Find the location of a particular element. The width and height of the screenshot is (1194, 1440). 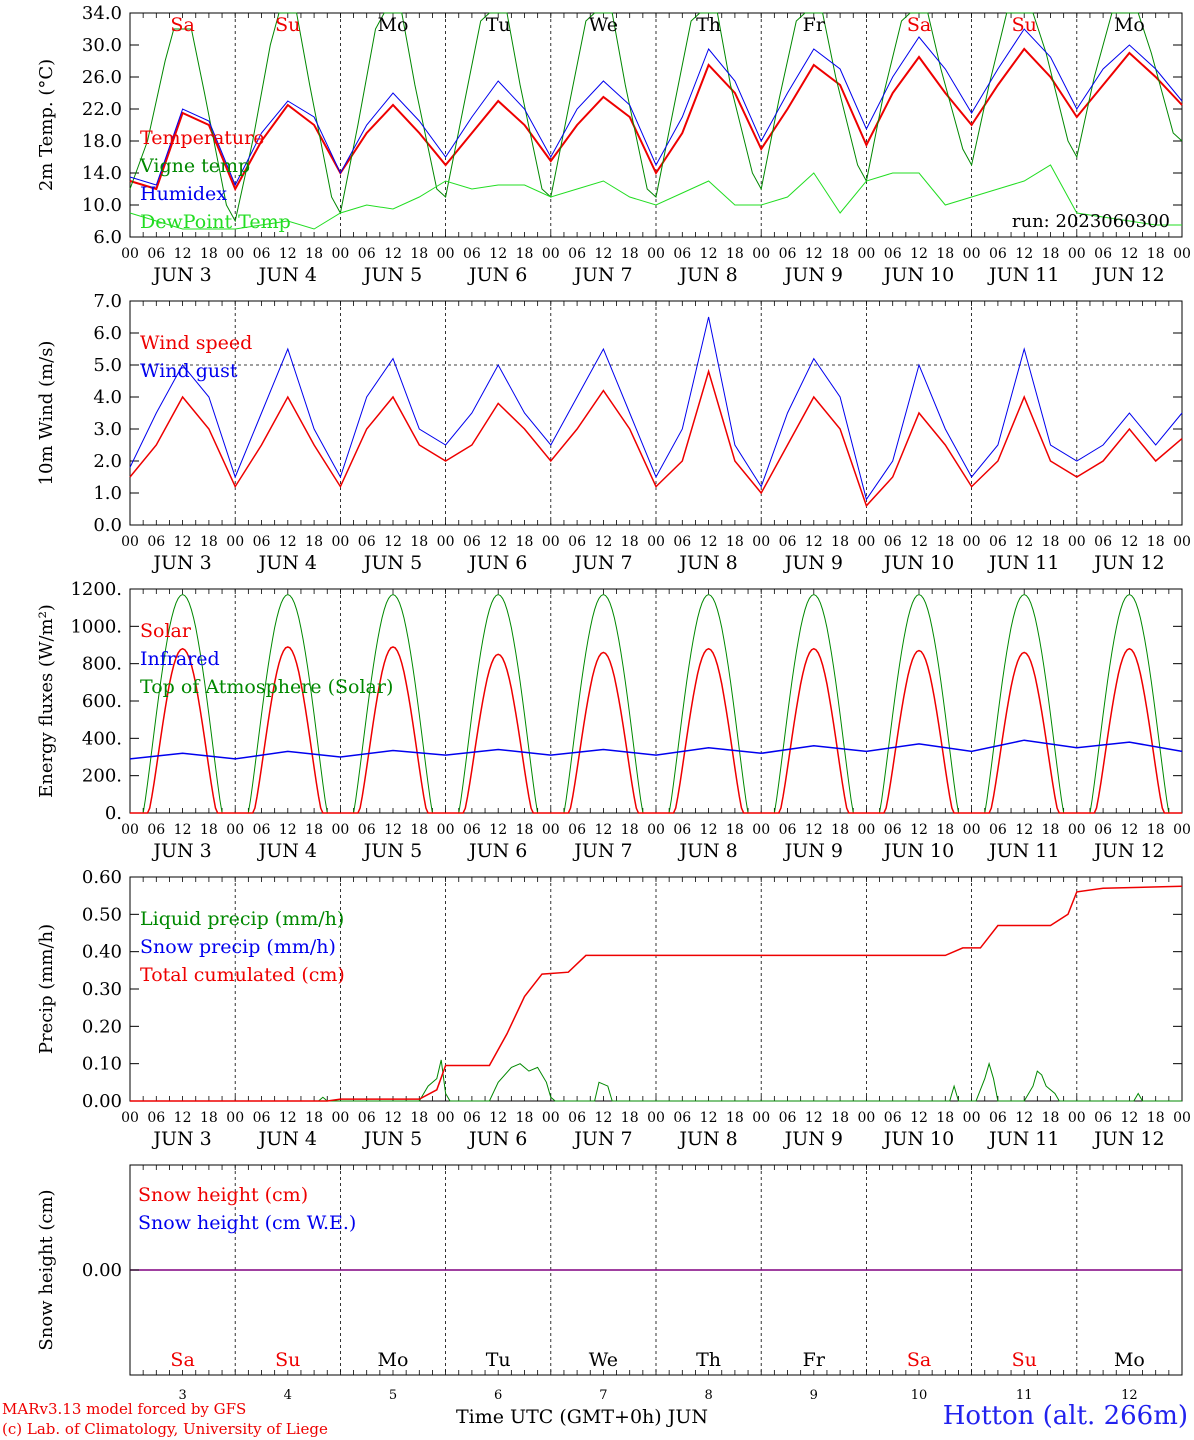

day-number: 4 is located at coordinates (288, 1395).